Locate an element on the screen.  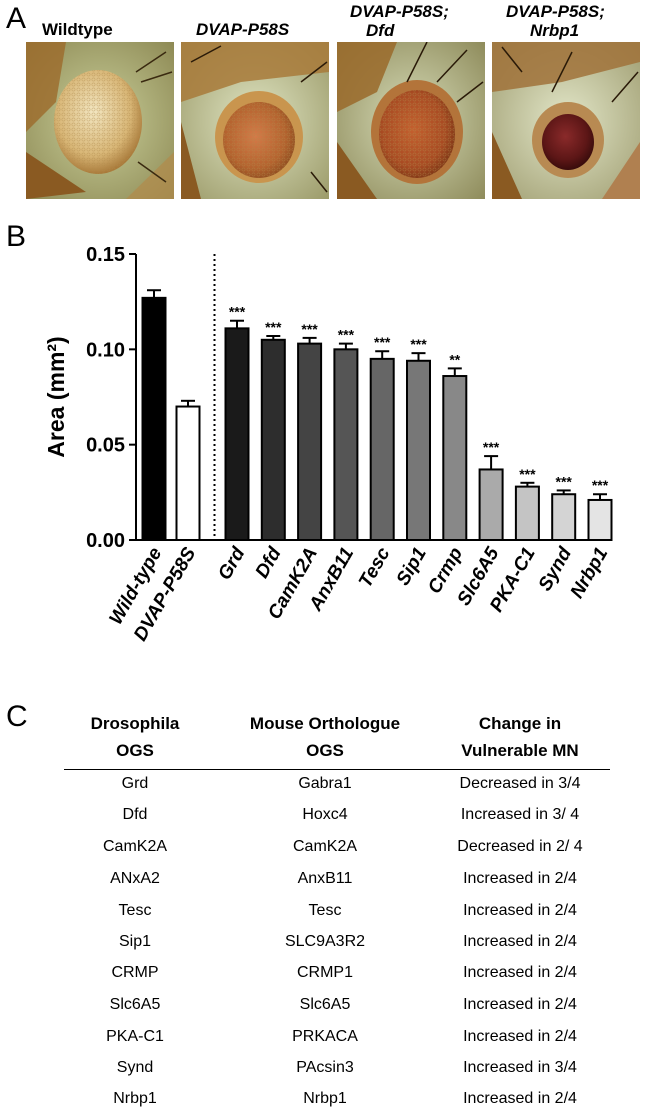
table-cell-r10-c0: Nrbp1 is located at coordinates (135, 1098).